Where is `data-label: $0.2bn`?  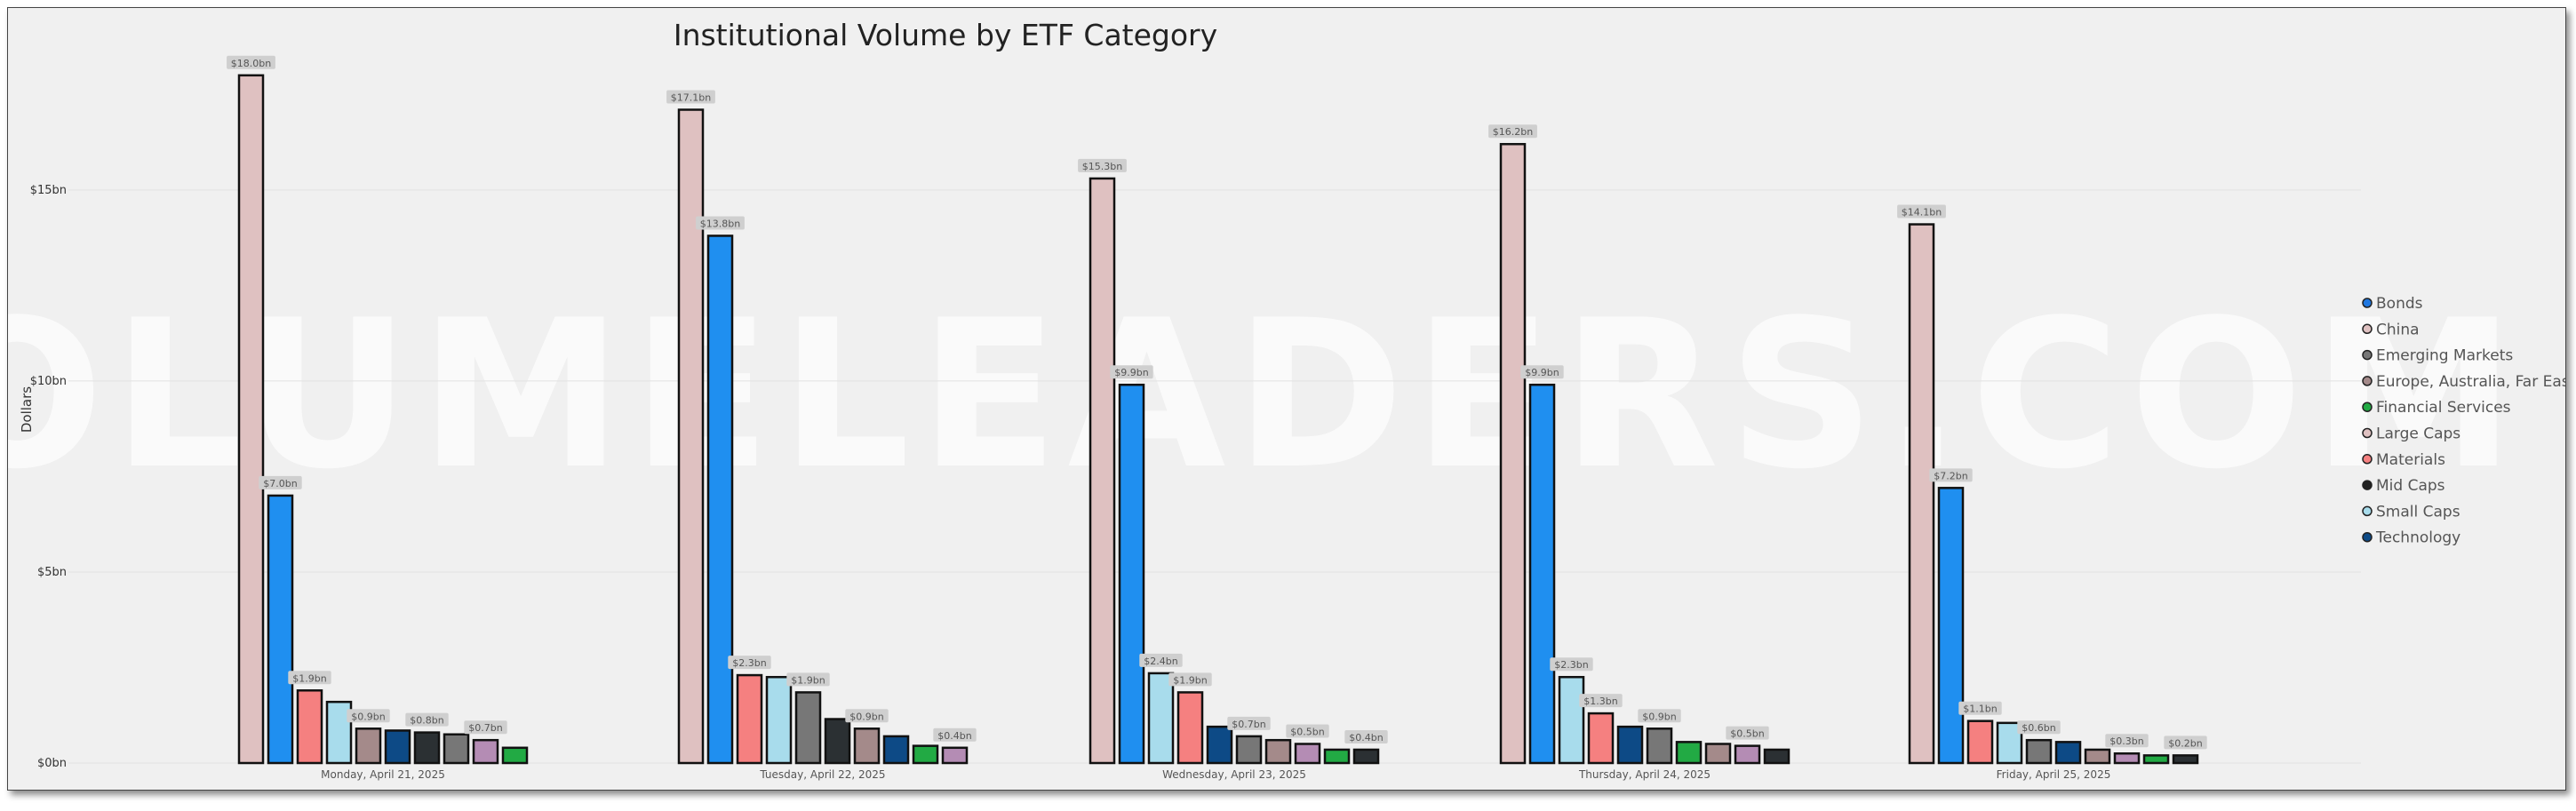 data-label: $0.2bn is located at coordinates (2185, 743).